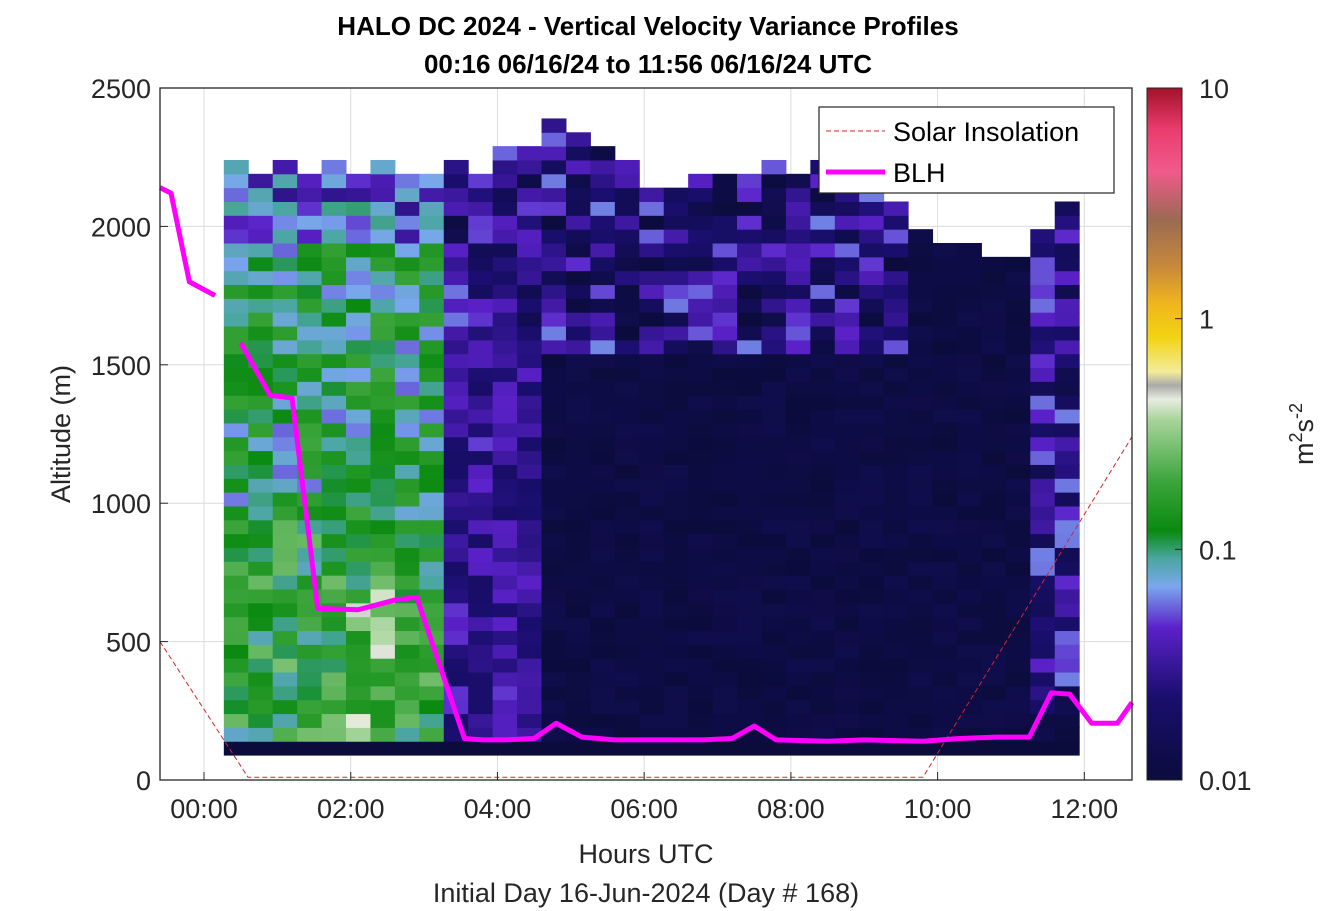  I want to click on y-tick-label: 1500, so click(121, 366).